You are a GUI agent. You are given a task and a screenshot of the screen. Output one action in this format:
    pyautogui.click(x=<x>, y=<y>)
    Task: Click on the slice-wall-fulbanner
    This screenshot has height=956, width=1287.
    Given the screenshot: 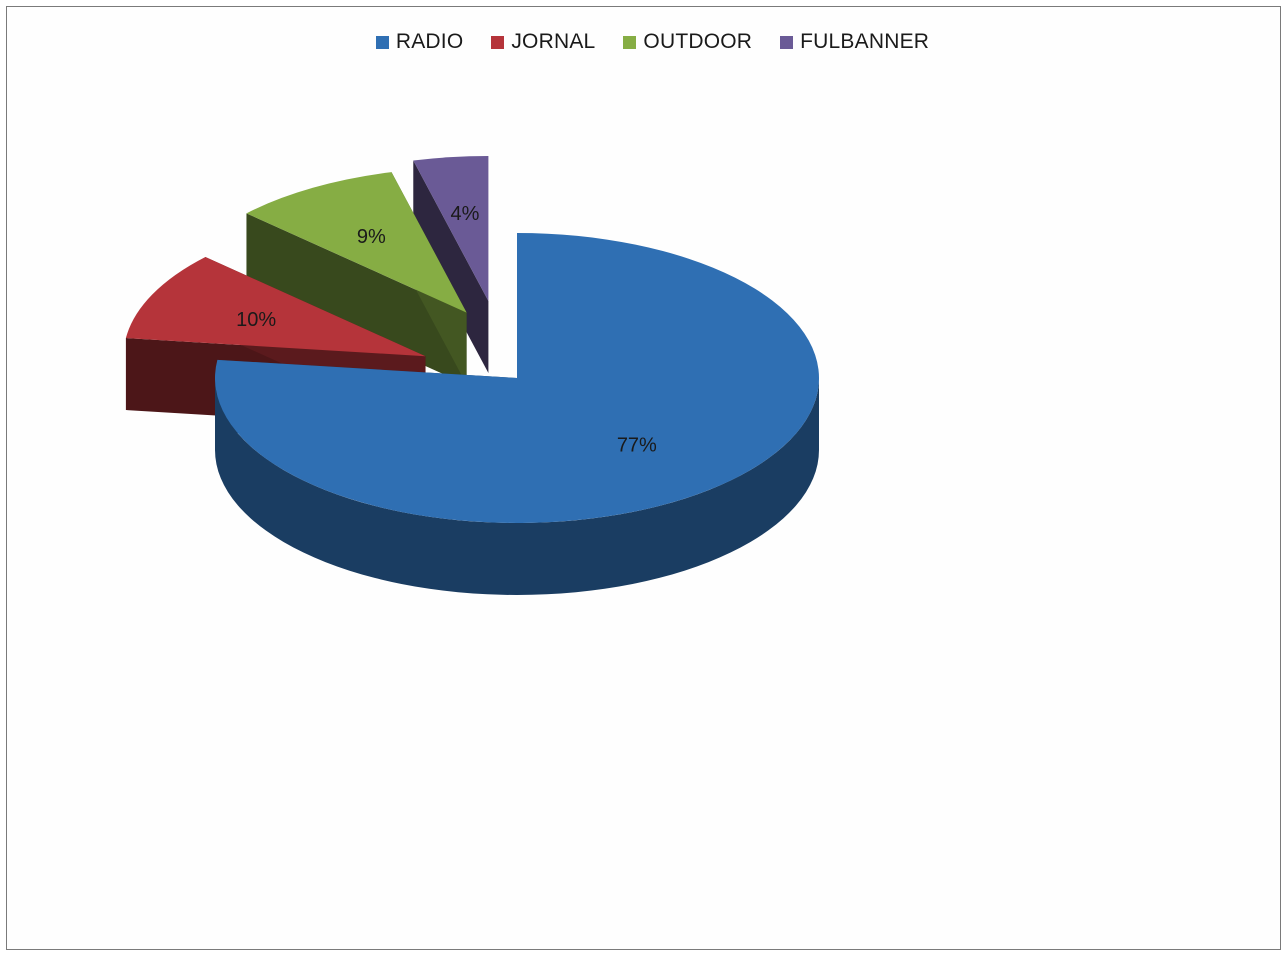 What is the action you would take?
    pyautogui.click(x=451, y=266)
    